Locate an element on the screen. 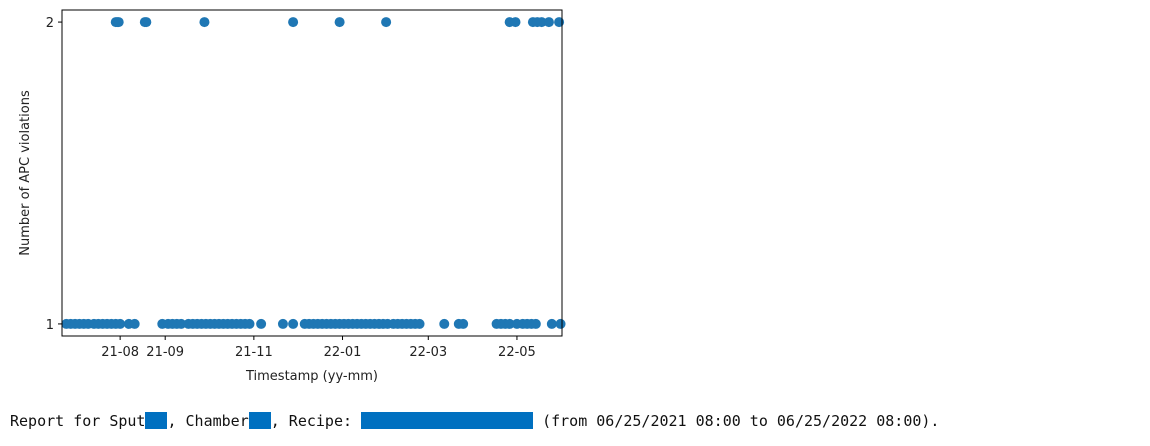 This screenshot has width=1150, height=446. x-tick-label: 22-05 is located at coordinates (517, 352).